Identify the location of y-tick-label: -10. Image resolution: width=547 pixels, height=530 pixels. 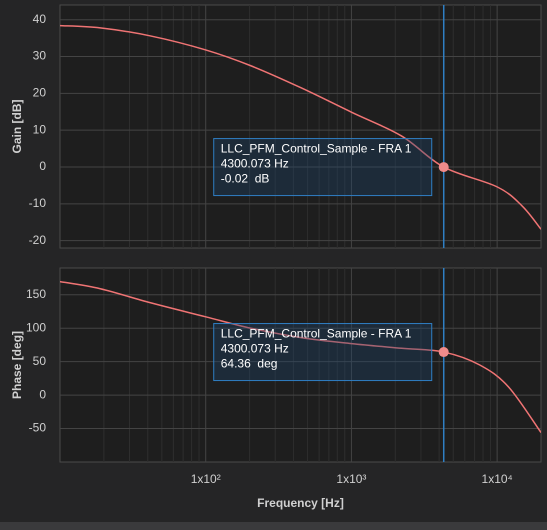
(38, 203).